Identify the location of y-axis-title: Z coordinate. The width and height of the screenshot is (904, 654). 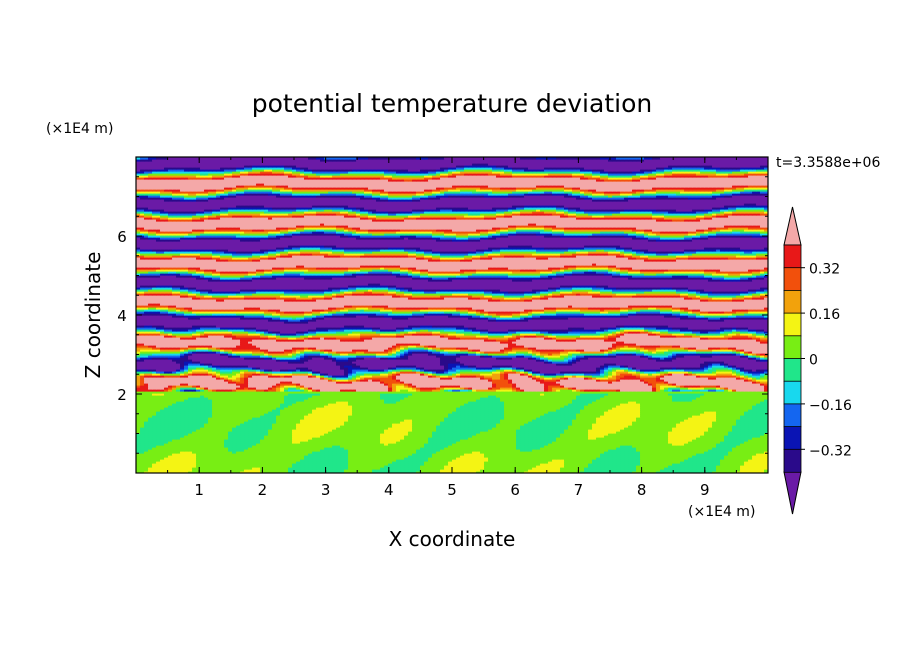
(93, 315).